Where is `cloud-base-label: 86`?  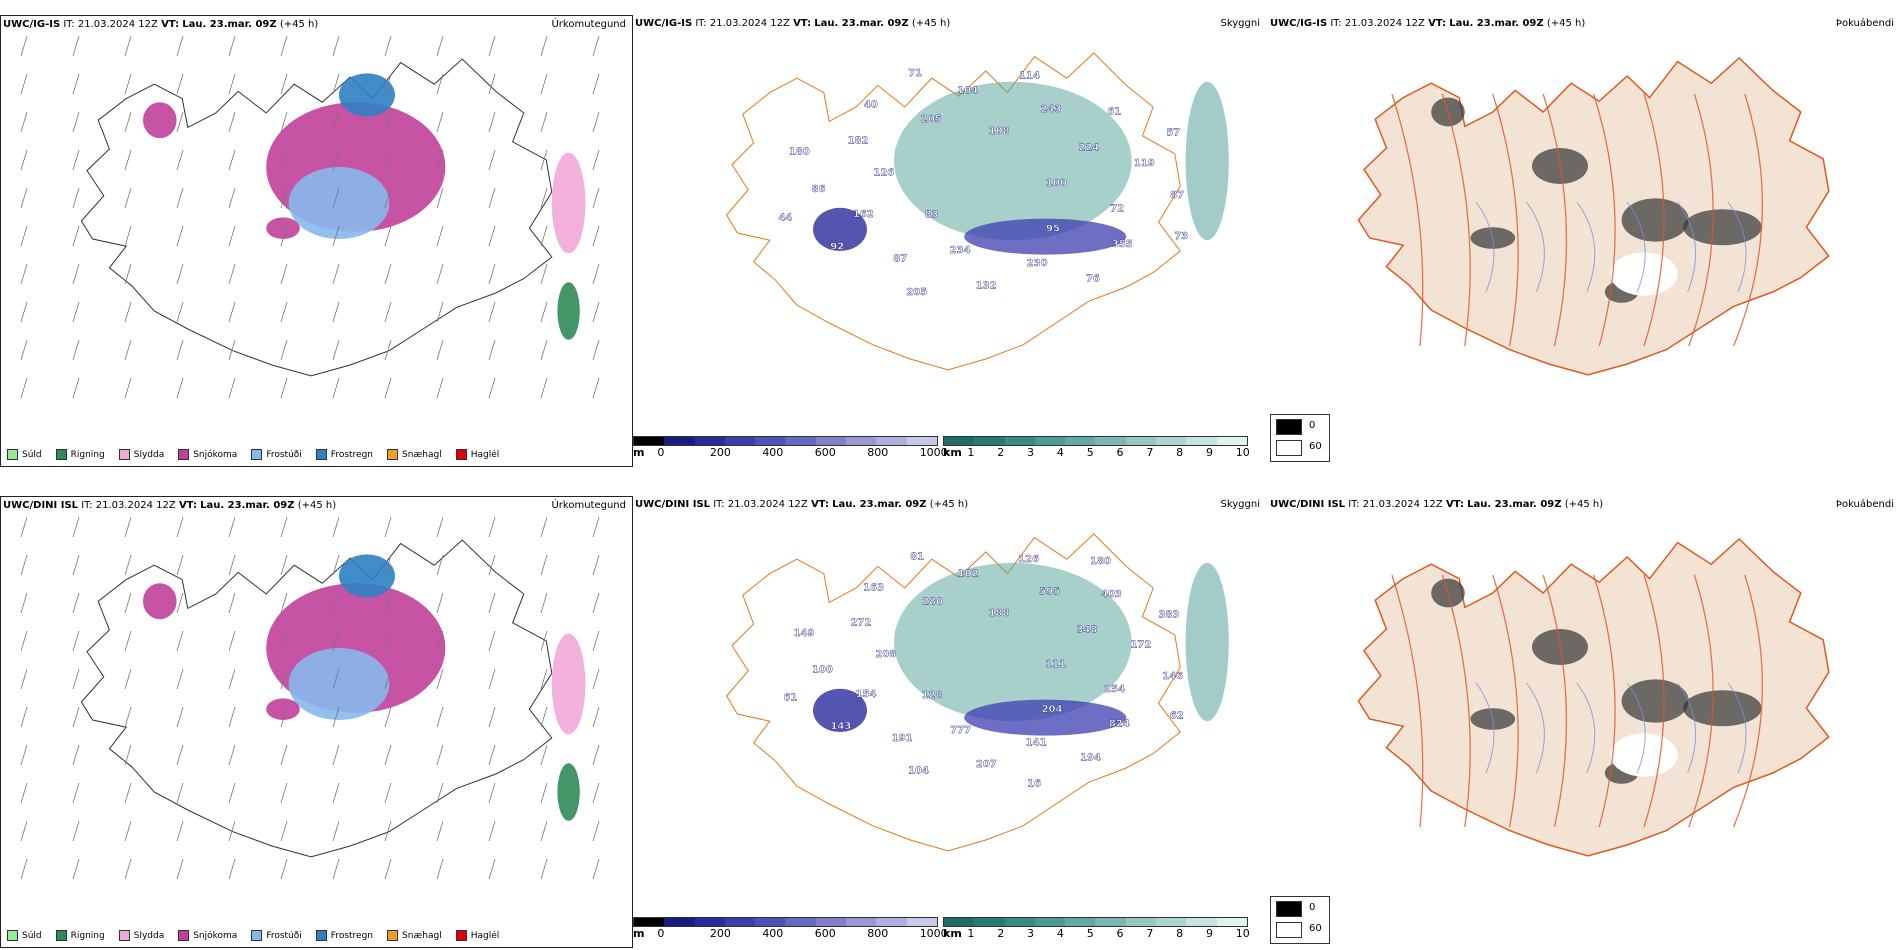 cloud-base-label: 86 is located at coordinates (819, 189).